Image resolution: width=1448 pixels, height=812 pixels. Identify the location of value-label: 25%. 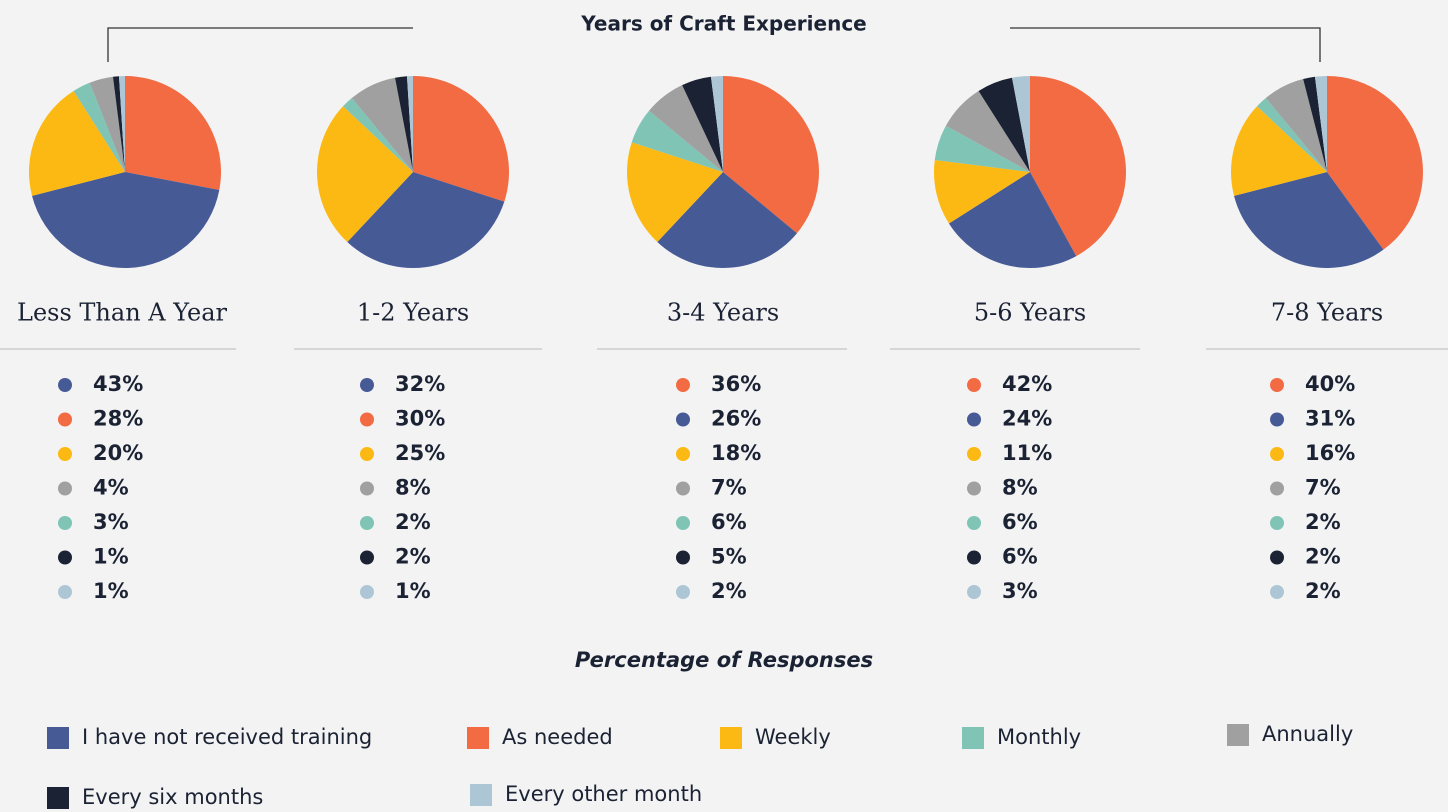
(420, 453).